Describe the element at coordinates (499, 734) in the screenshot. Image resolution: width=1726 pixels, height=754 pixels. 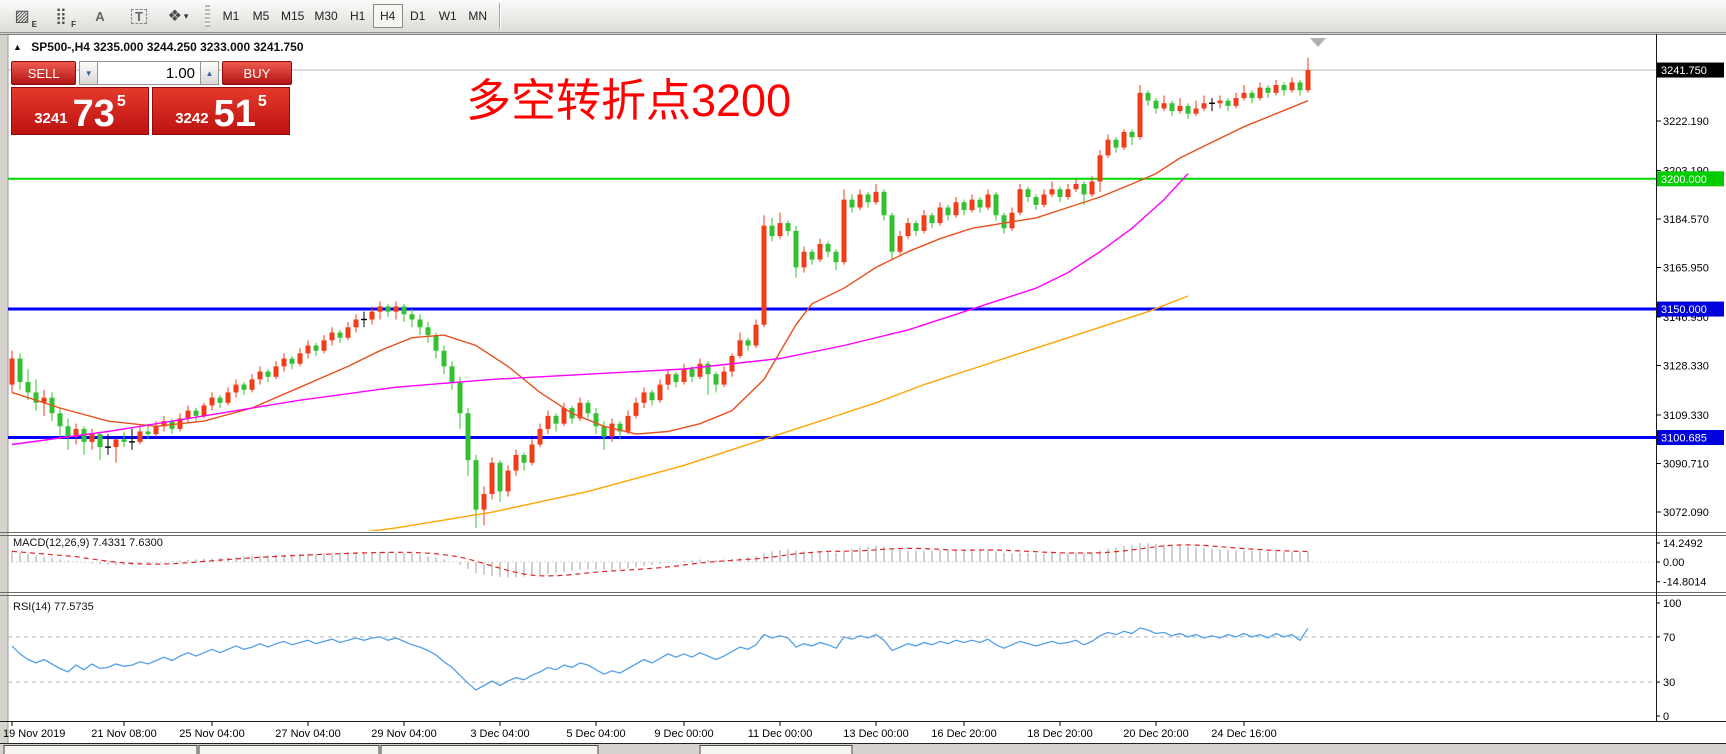
I see `svg-text: 3 Dec 04:00` at that location.